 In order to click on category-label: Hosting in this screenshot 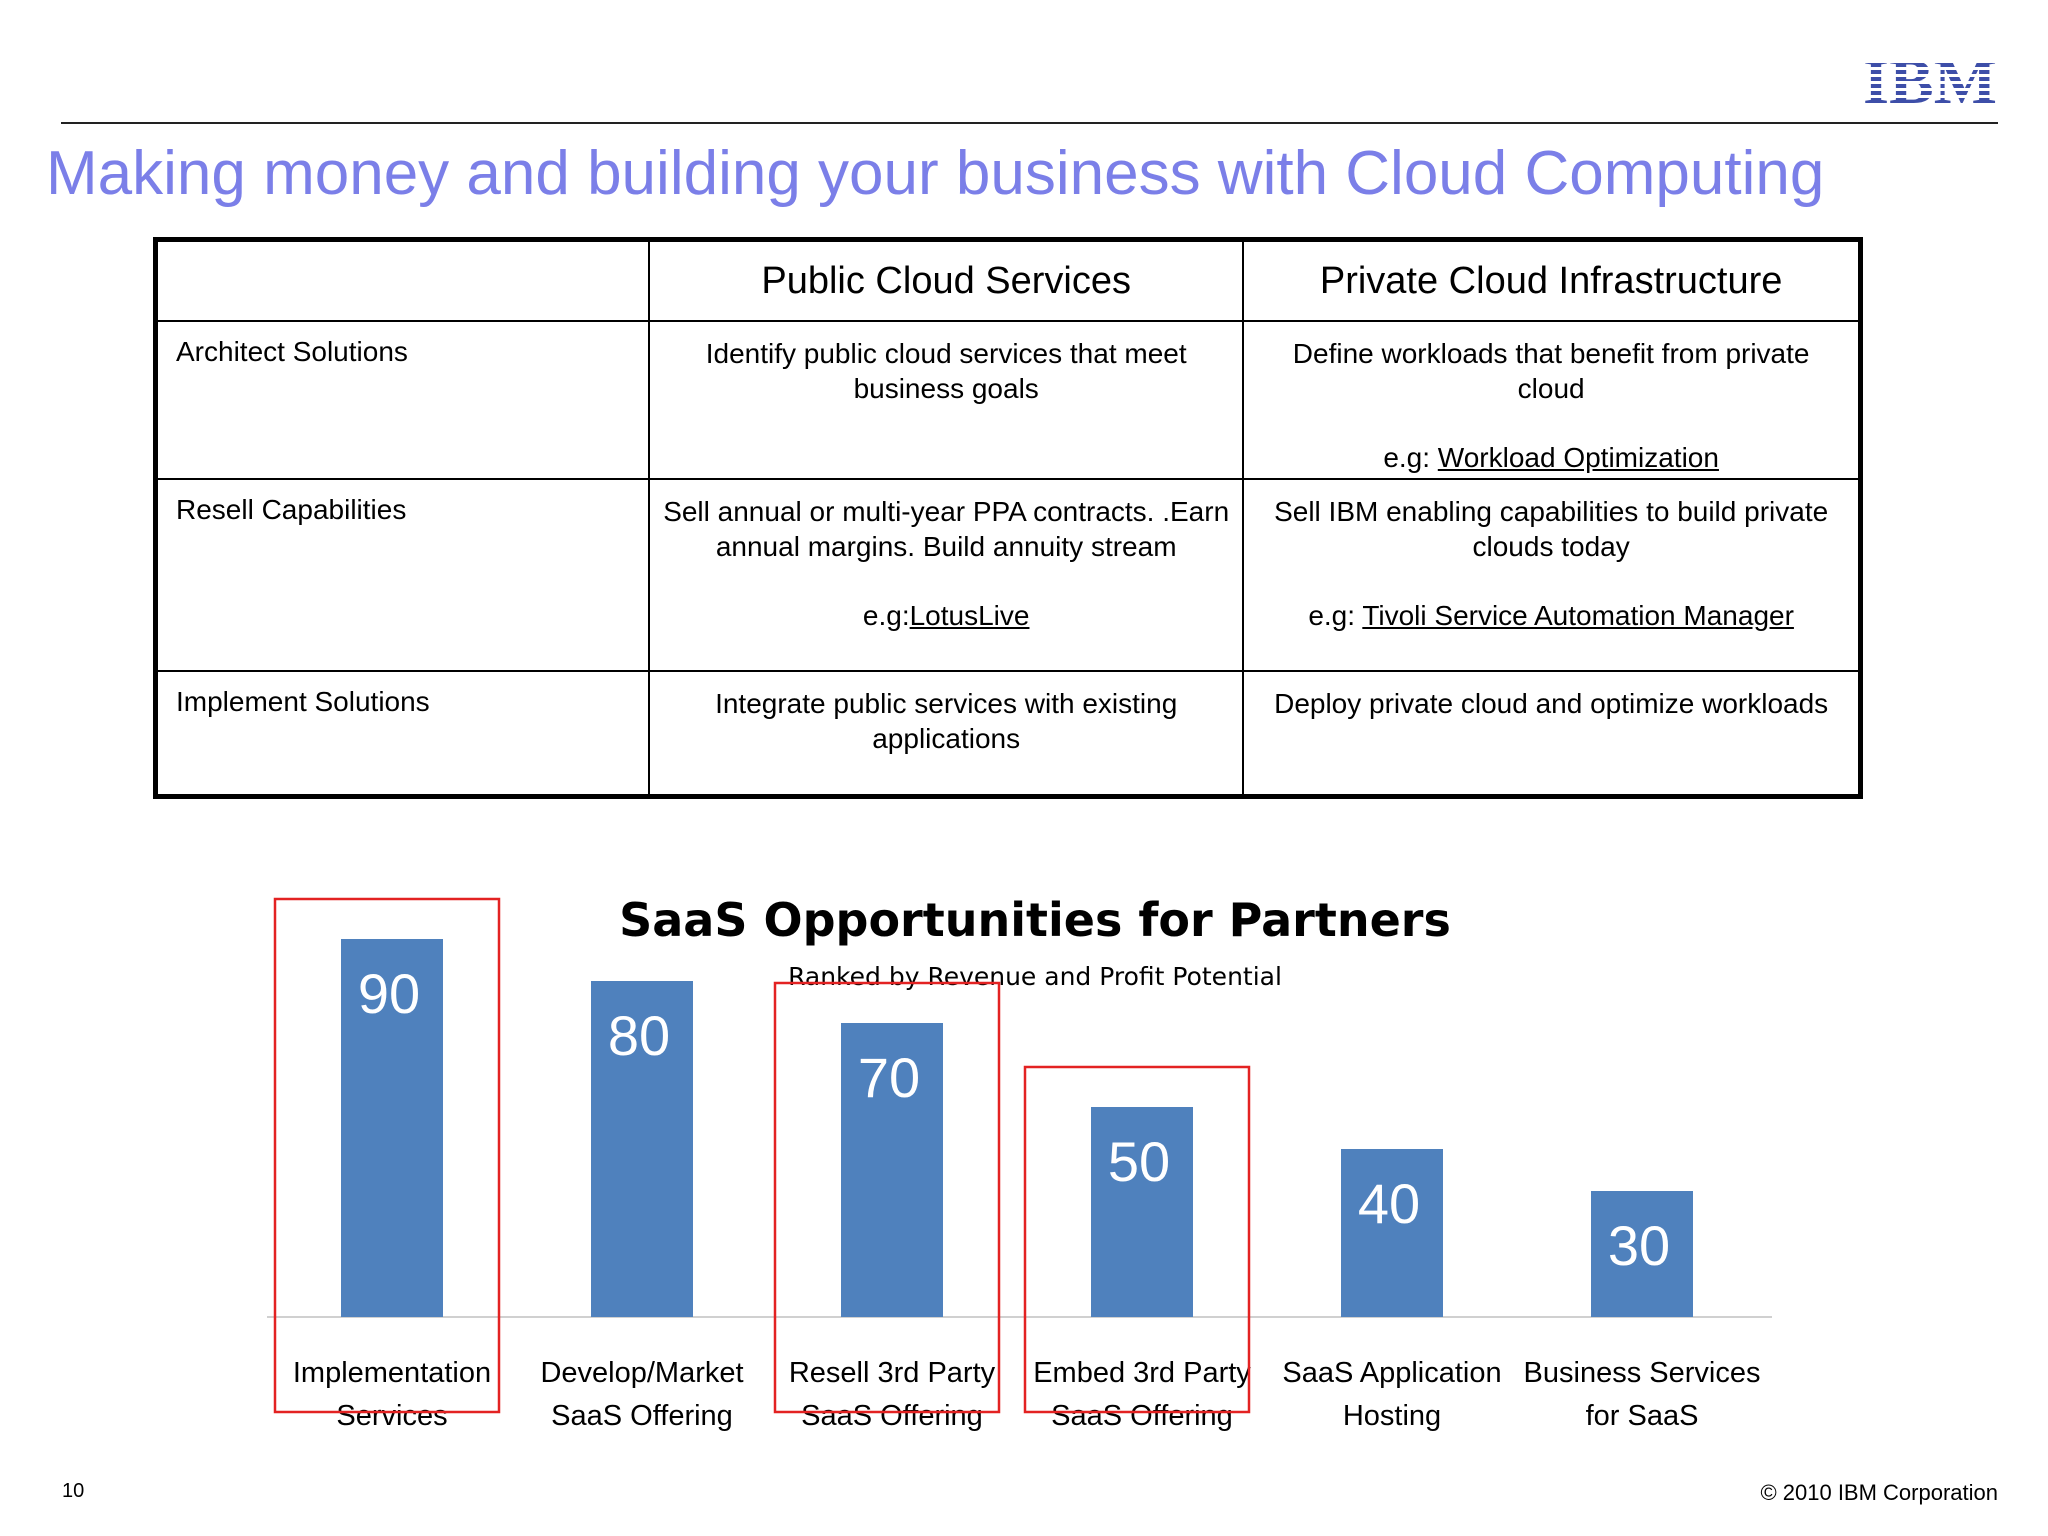, I will do `click(1392, 1416)`.